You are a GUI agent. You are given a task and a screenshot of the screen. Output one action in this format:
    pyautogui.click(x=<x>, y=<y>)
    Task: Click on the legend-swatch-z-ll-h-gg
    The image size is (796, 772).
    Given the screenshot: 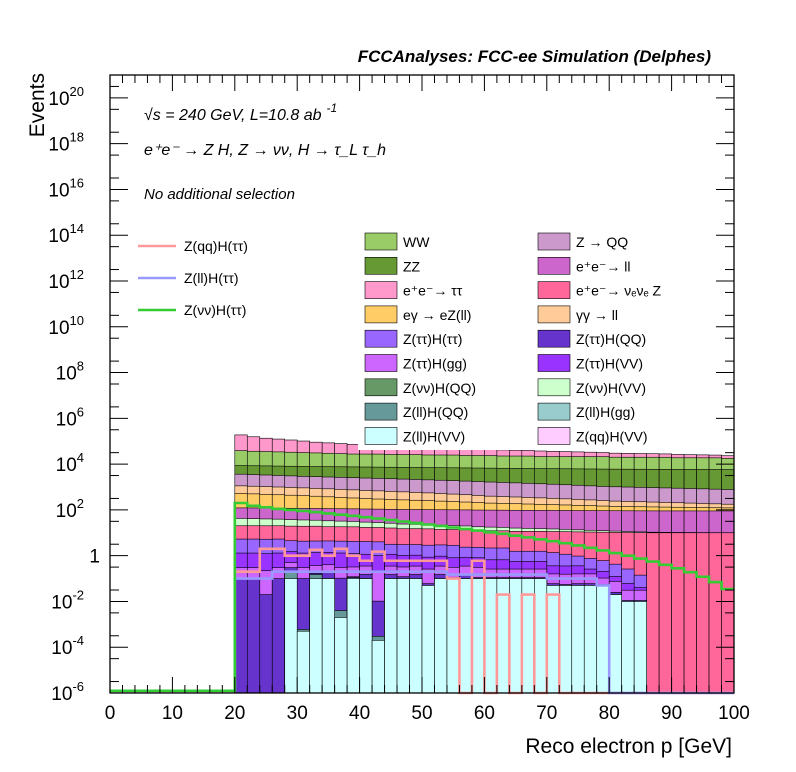 What is the action you would take?
    pyautogui.click(x=554, y=411)
    